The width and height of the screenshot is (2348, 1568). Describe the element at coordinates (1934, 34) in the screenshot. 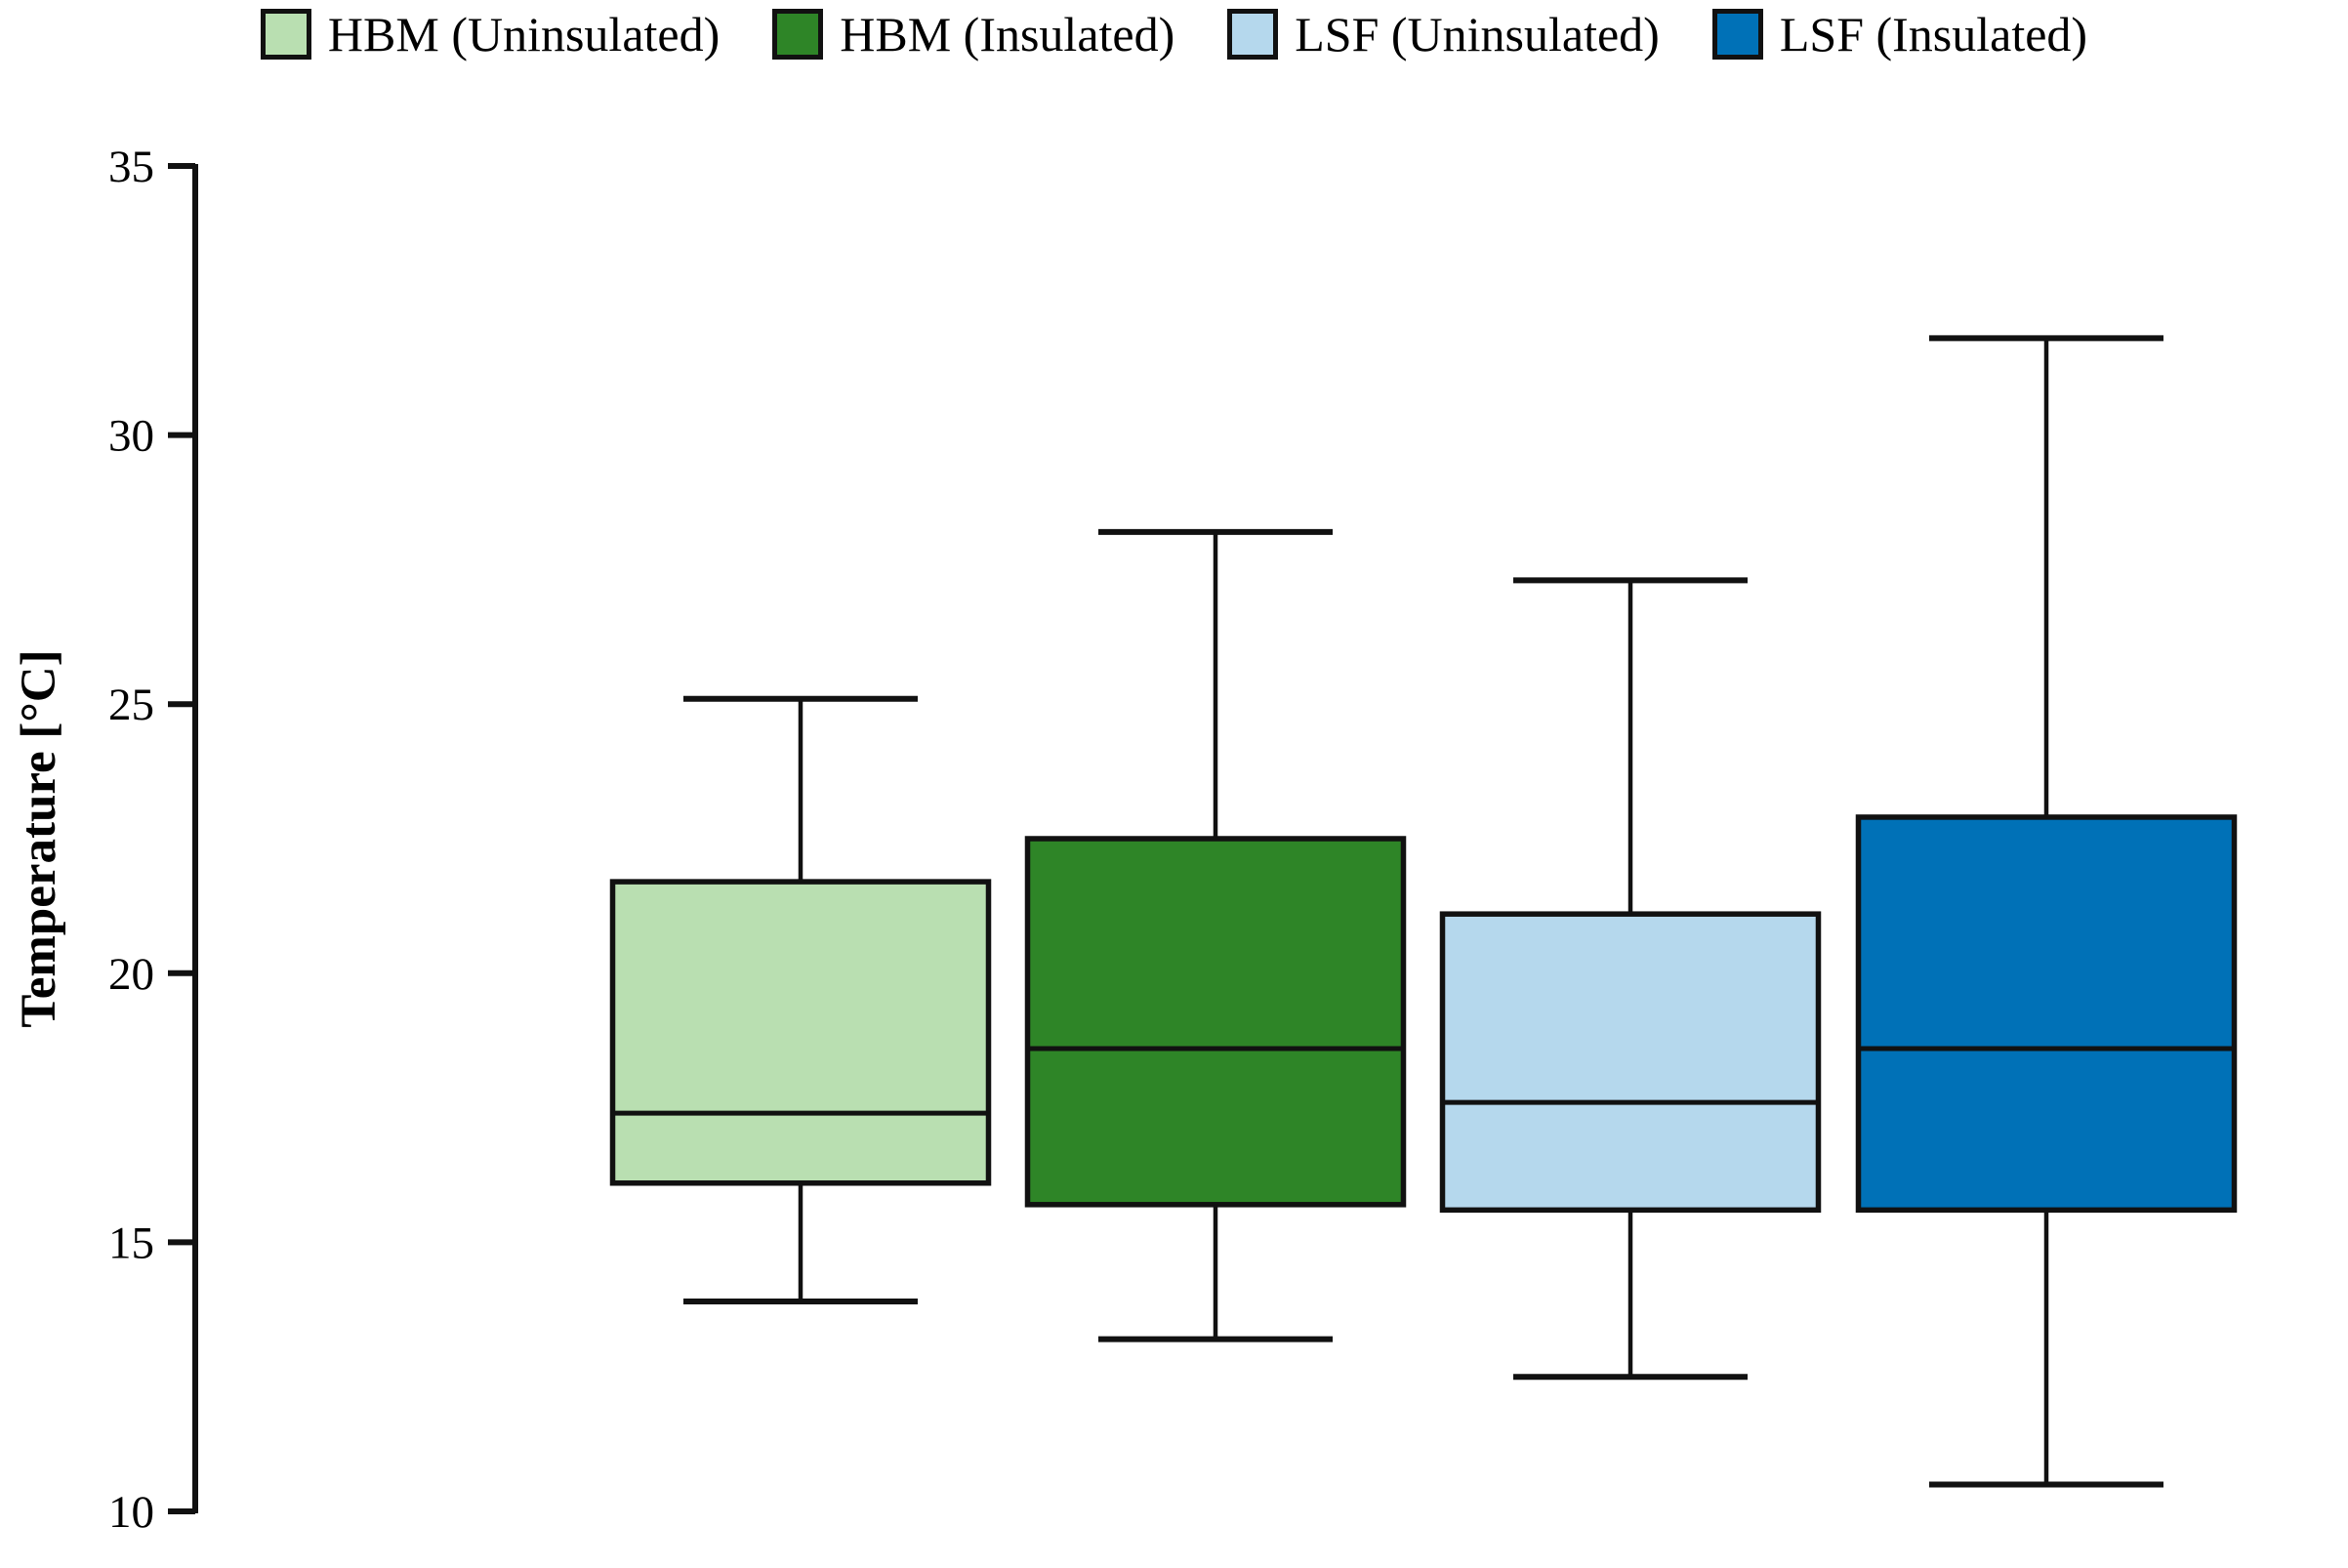

I see `legend-label-lsf-insulated: LSF (Insulated)` at that location.